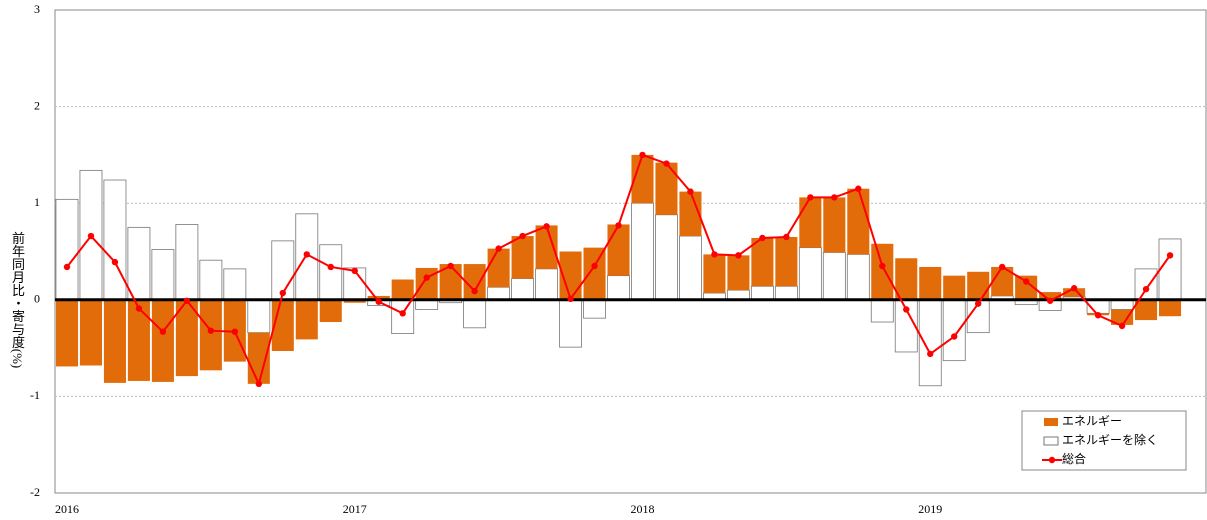 The height and width of the screenshot is (520, 1207). I want to click on y-axis-label: 前年同月比・寄与度(%), so click(17, 299).